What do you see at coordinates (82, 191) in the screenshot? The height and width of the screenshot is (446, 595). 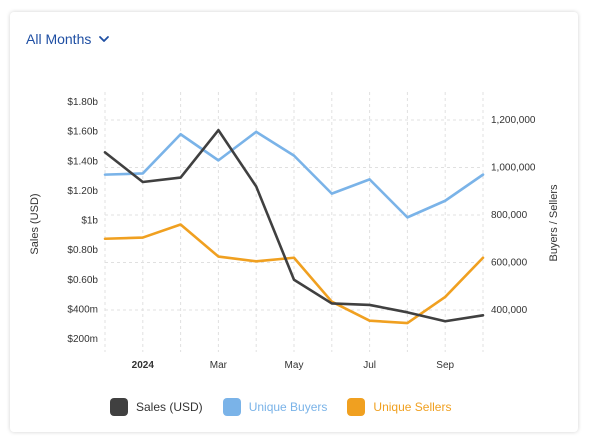 I see `left-tick-label: $1.20b` at bounding box center [82, 191].